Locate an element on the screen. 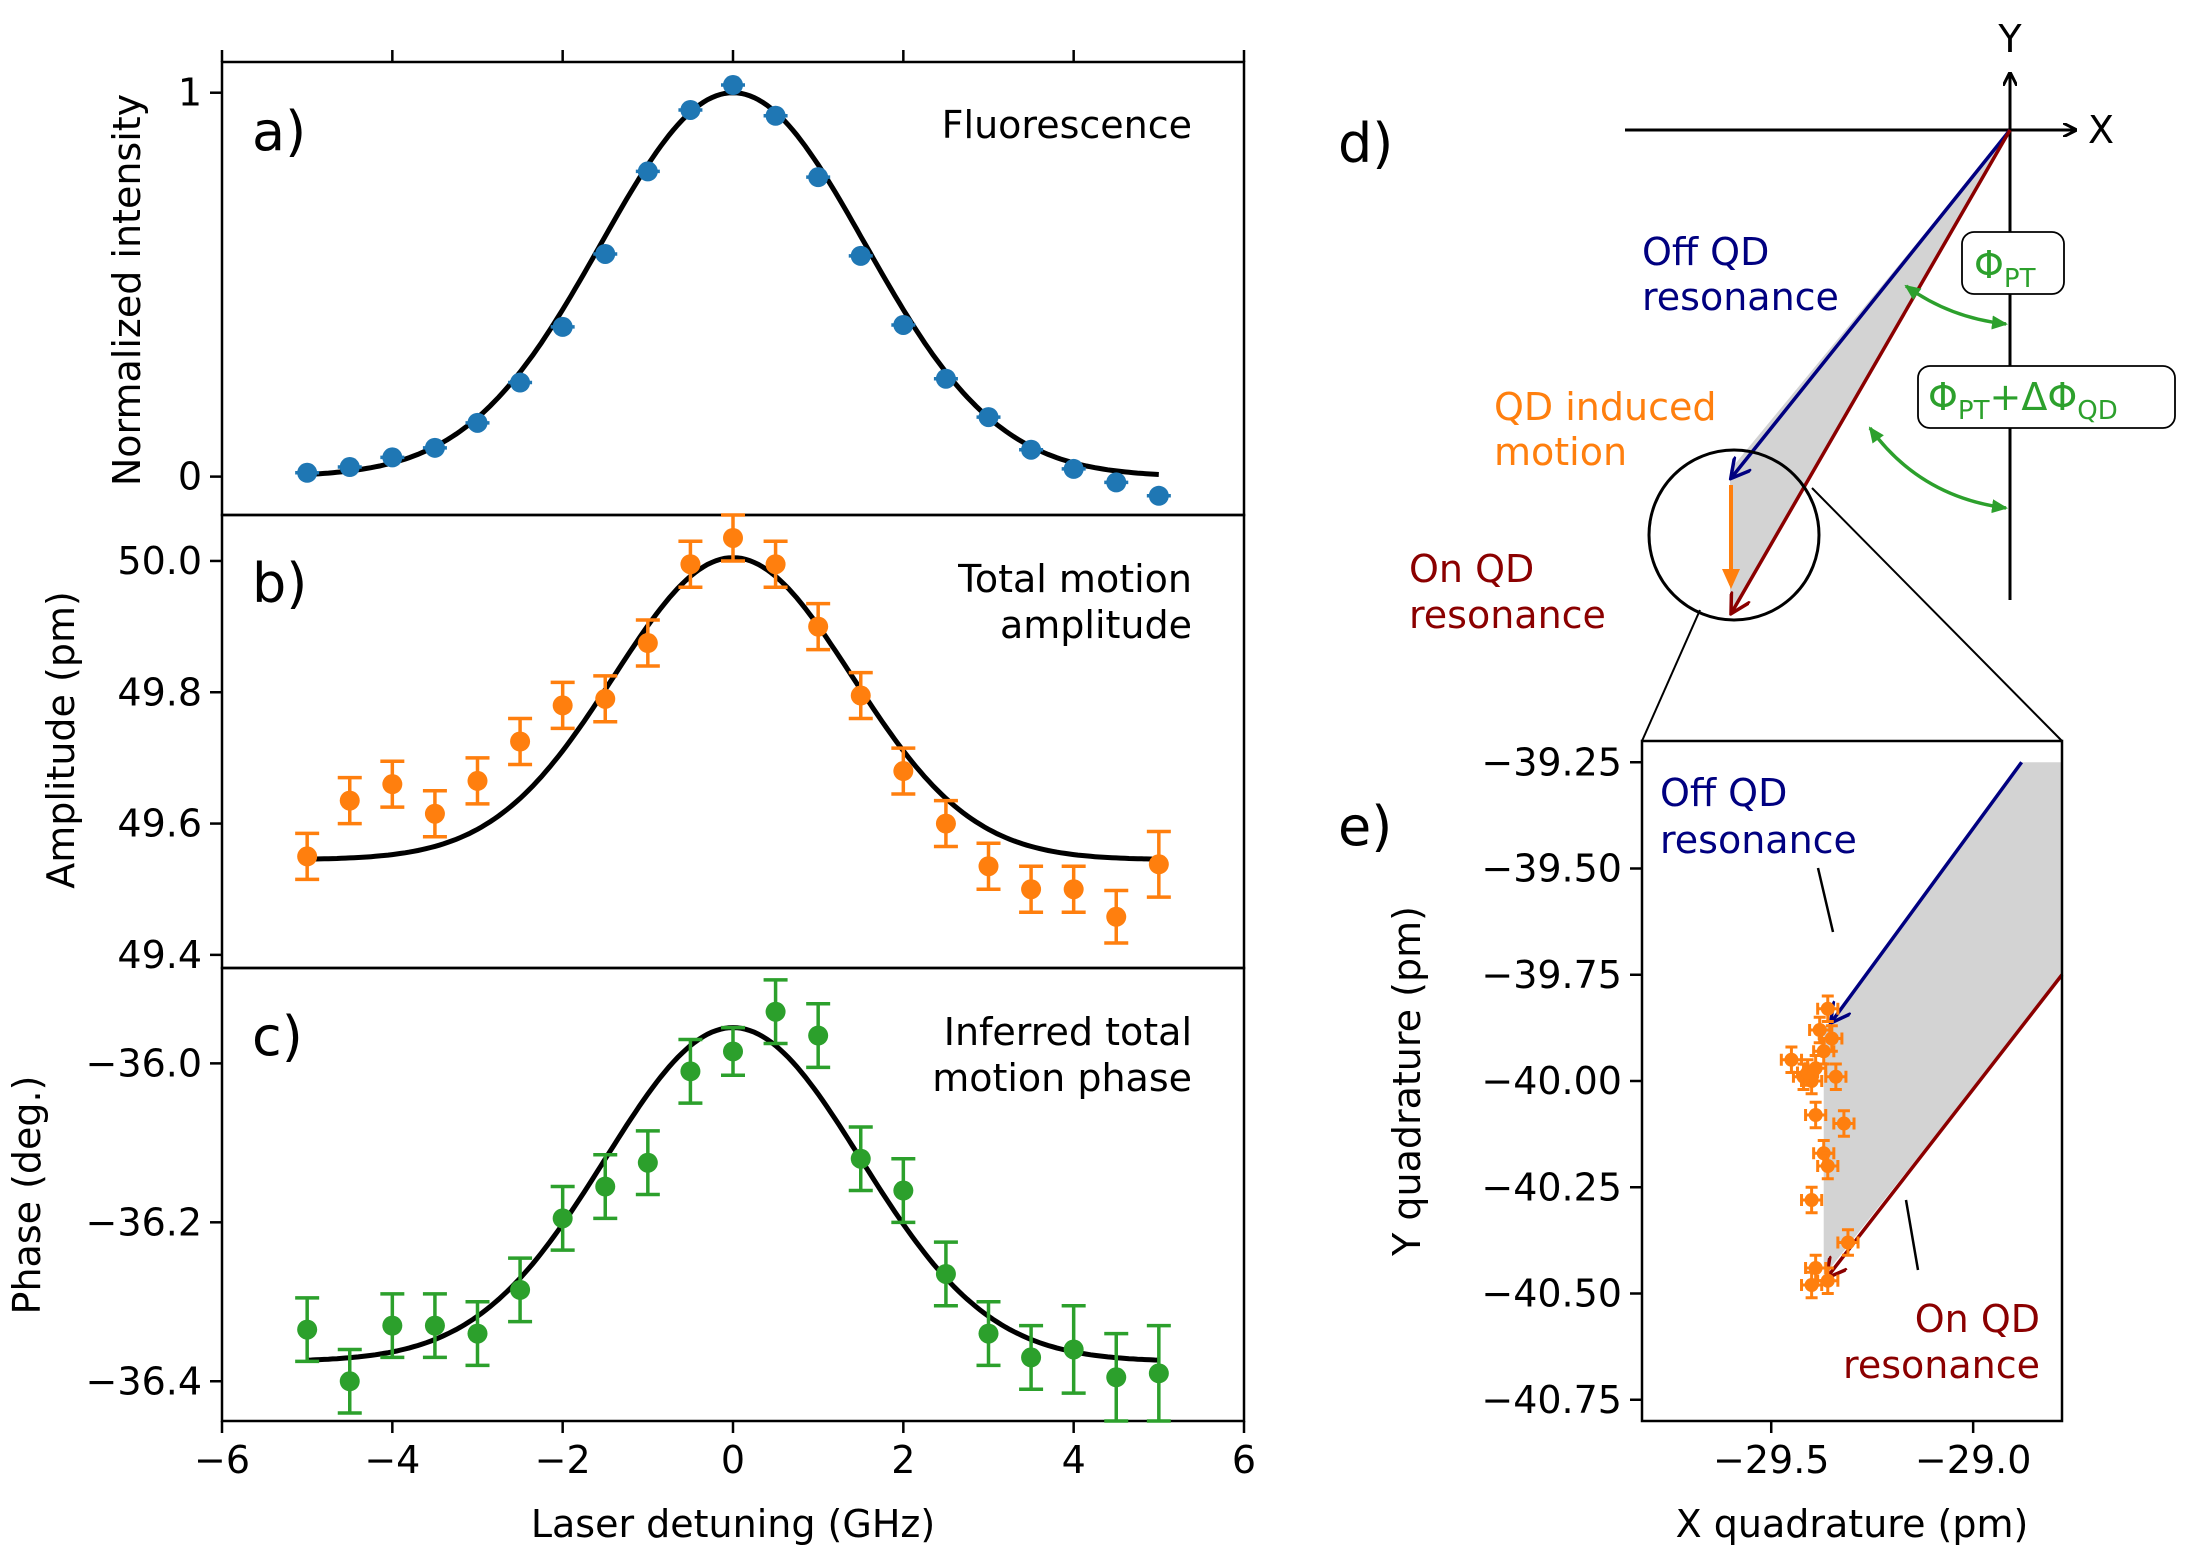 The height and width of the screenshot is (1553, 2185). panel-d-off-resonance-vector is located at coordinates (1872, 302).